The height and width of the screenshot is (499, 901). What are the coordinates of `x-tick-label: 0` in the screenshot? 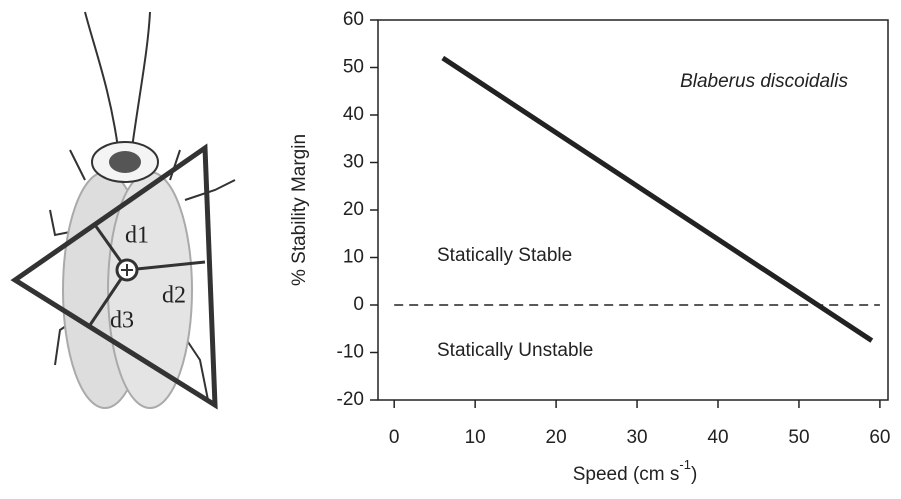 It's located at (394, 437).